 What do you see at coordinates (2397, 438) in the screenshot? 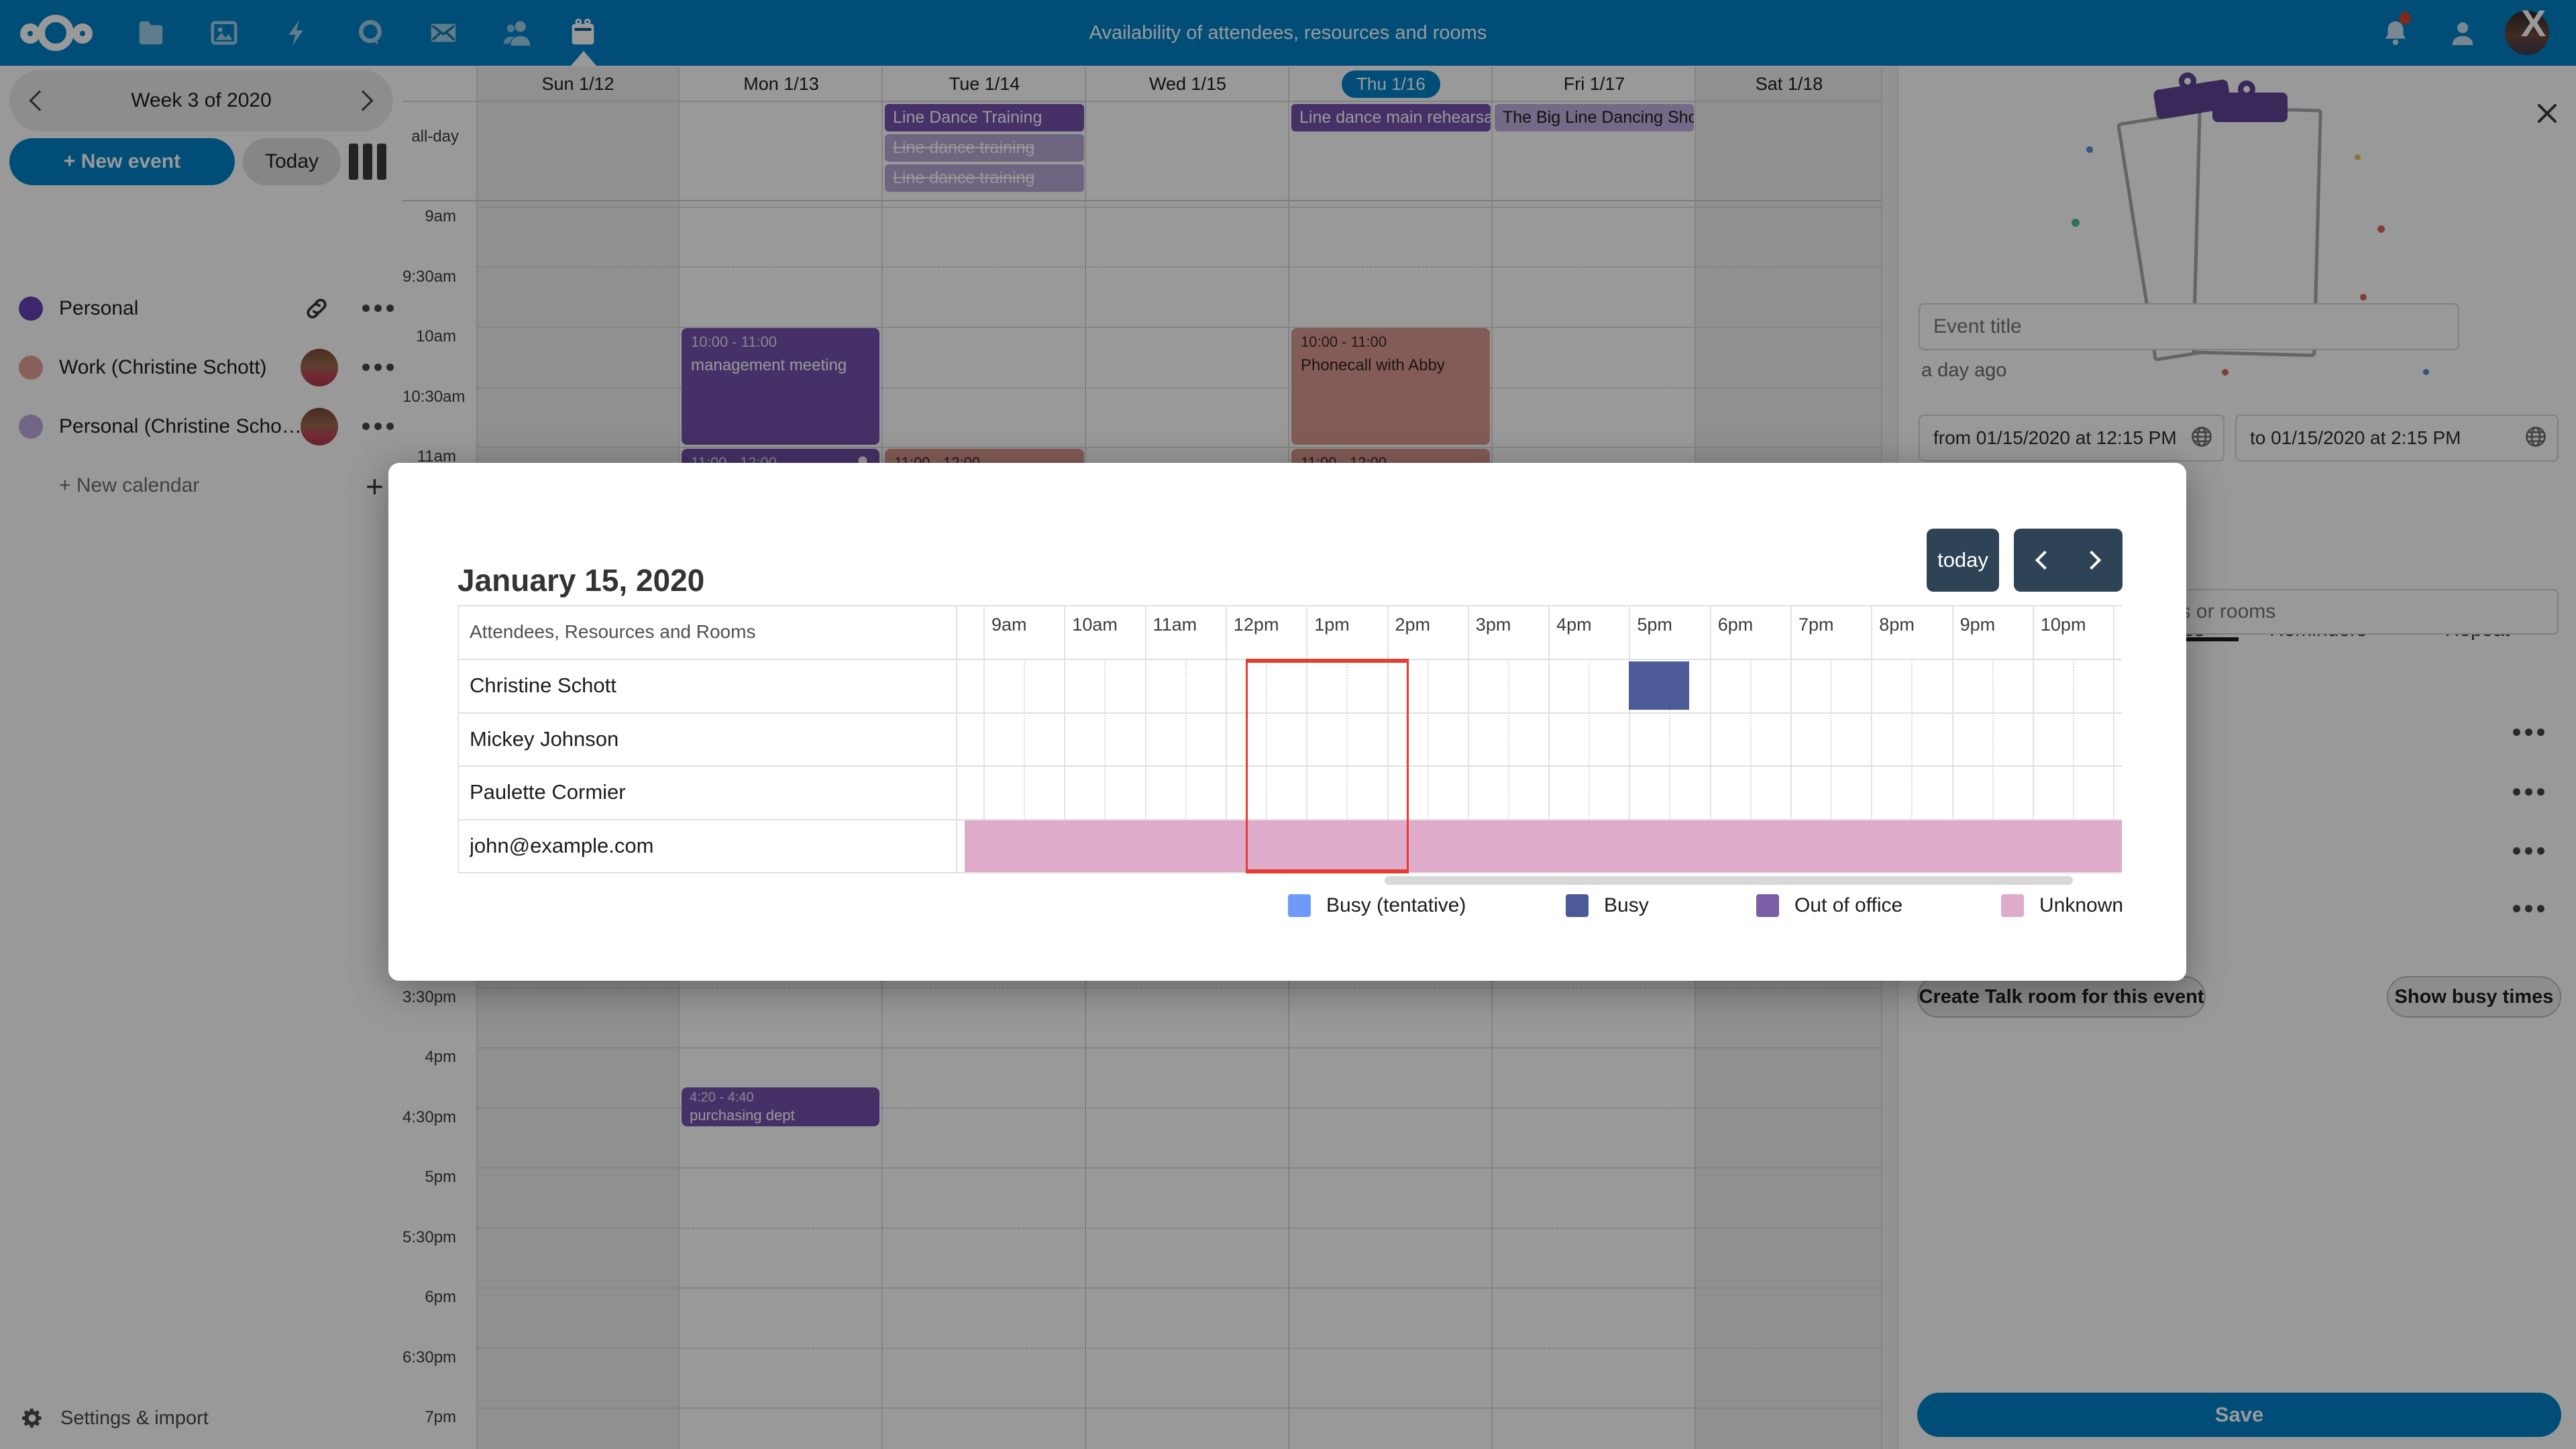
I see `end-datetime-field: to 01/15/2020 at 2:15 PM` at bounding box center [2397, 438].